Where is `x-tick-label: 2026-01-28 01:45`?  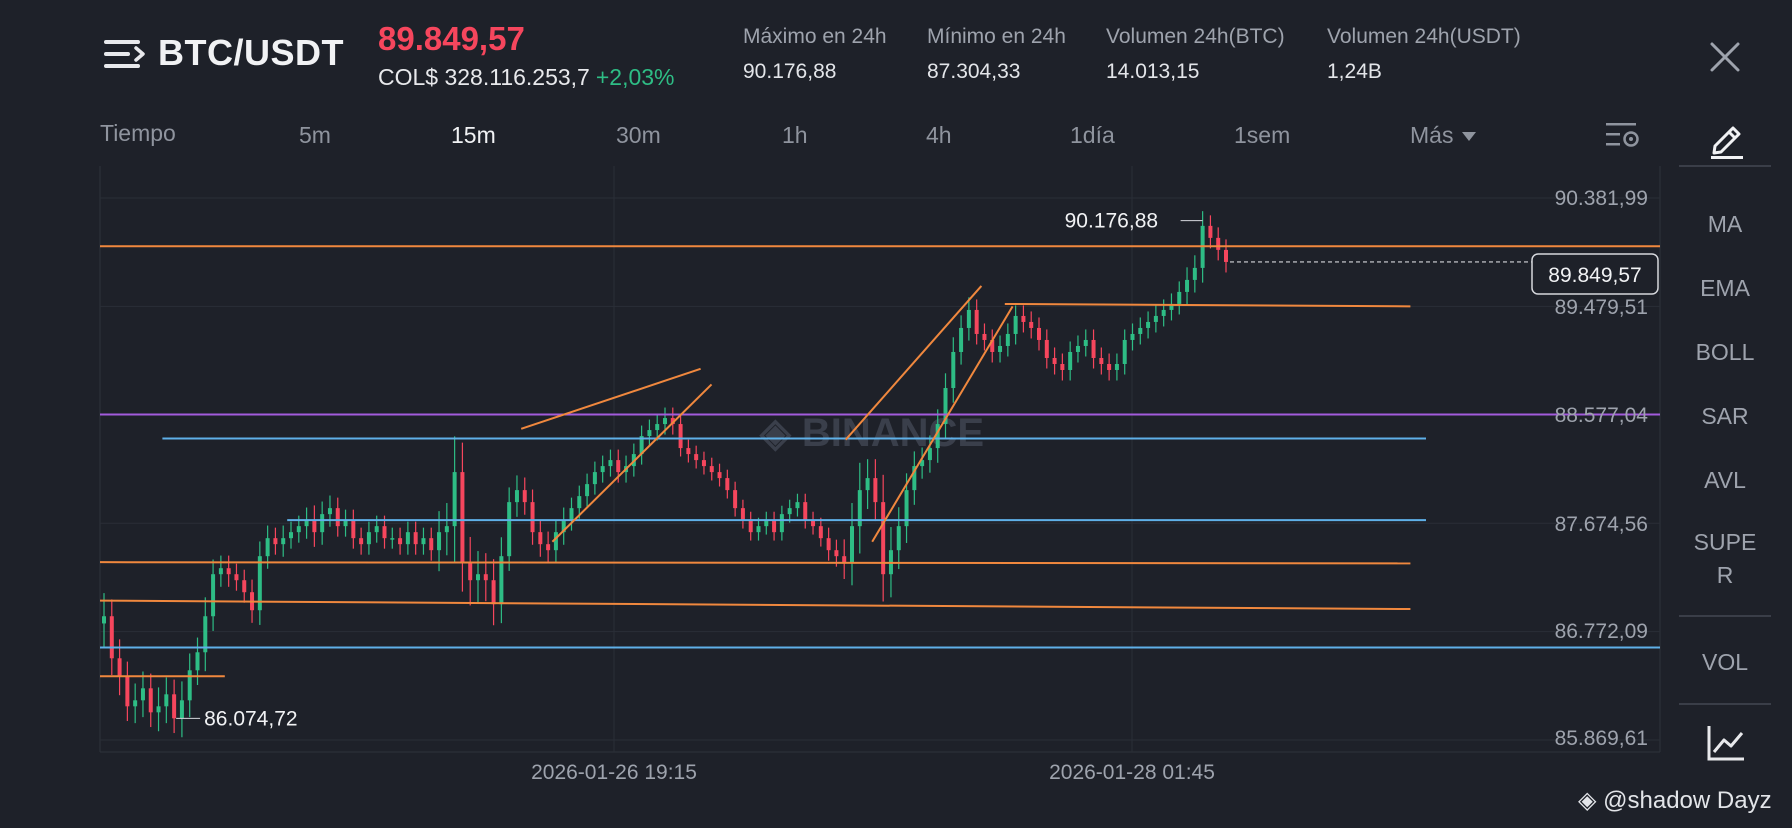 x-tick-label: 2026-01-28 01:45 is located at coordinates (1132, 772).